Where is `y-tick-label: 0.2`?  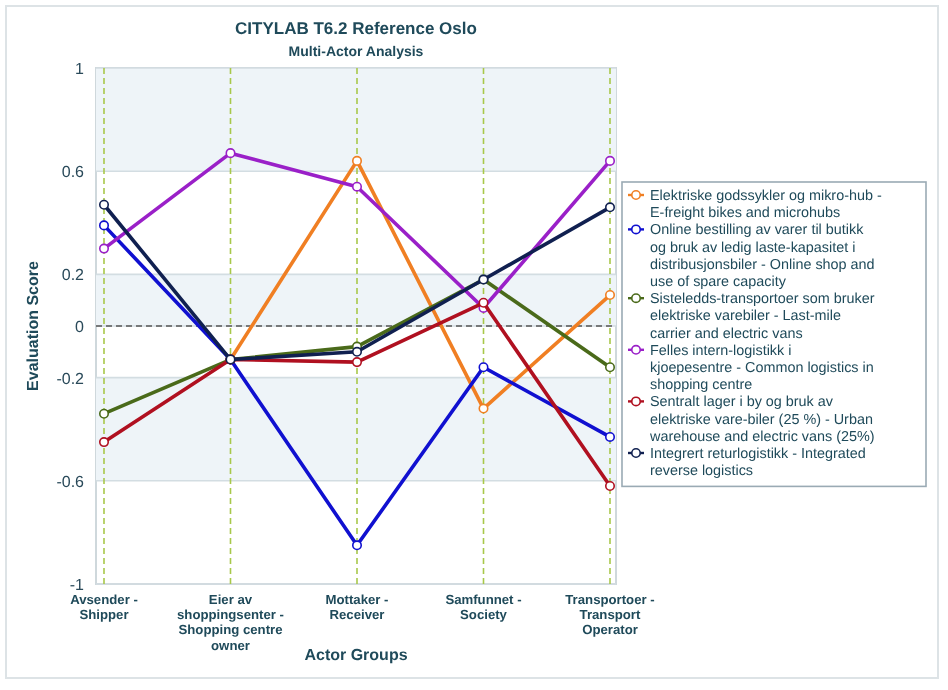 y-tick-label: 0.2 is located at coordinates (73, 275).